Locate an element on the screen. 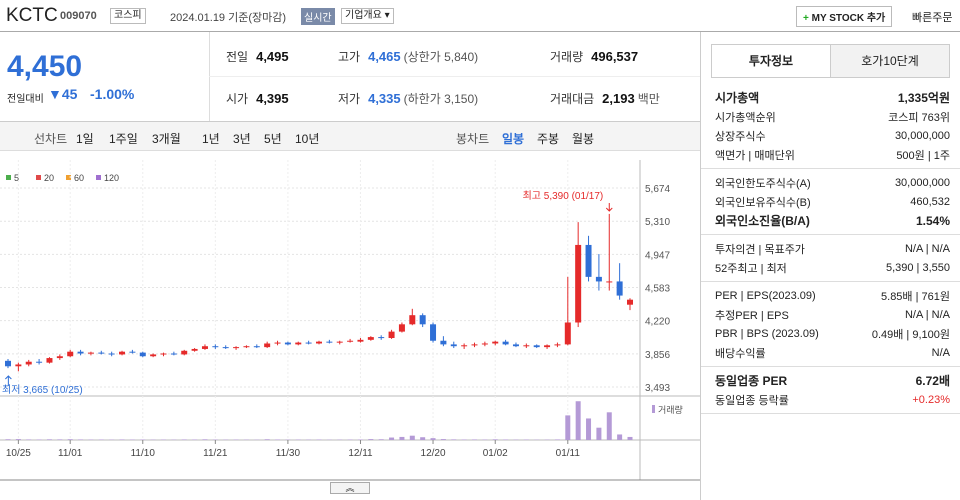  toolbar-label: 선차트 is located at coordinates (51, 139).